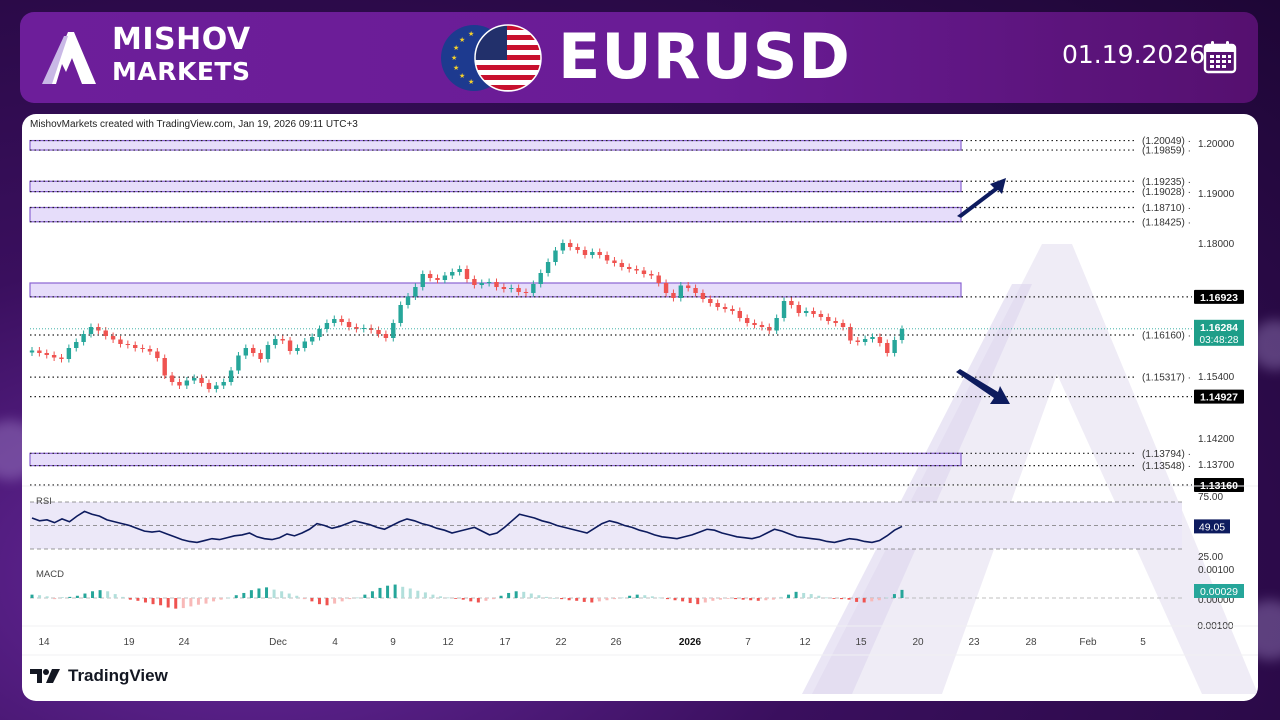  What do you see at coordinates (748, 642) in the screenshot?
I see `x-tick: 7` at bounding box center [748, 642].